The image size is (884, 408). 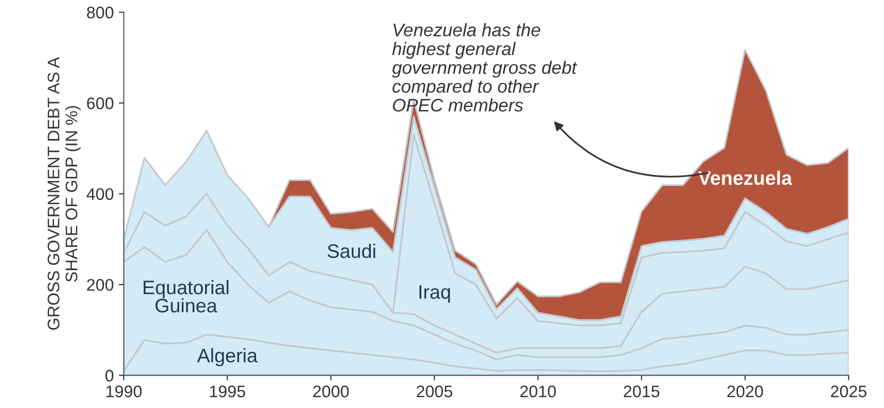 What do you see at coordinates (100, 12) in the screenshot?
I see `y-tick-label: 800` at bounding box center [100, 12].